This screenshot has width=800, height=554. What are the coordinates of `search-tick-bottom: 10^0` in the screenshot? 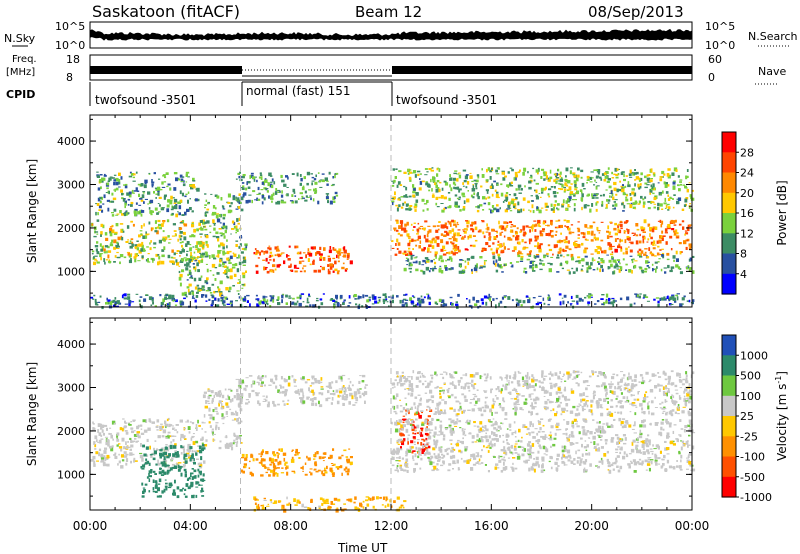 It's located at (720, 45).